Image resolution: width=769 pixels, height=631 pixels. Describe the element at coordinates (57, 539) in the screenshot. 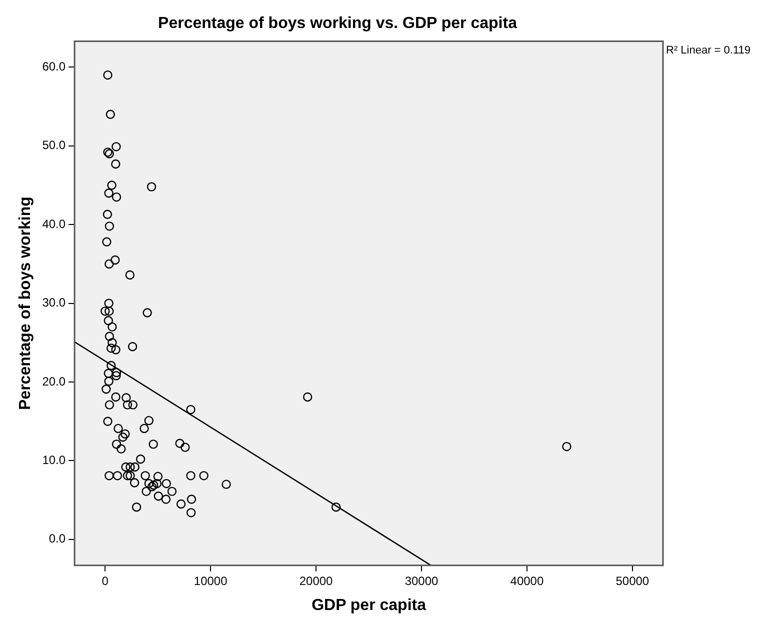

I see `y-tick-label: 0.0` at that location.